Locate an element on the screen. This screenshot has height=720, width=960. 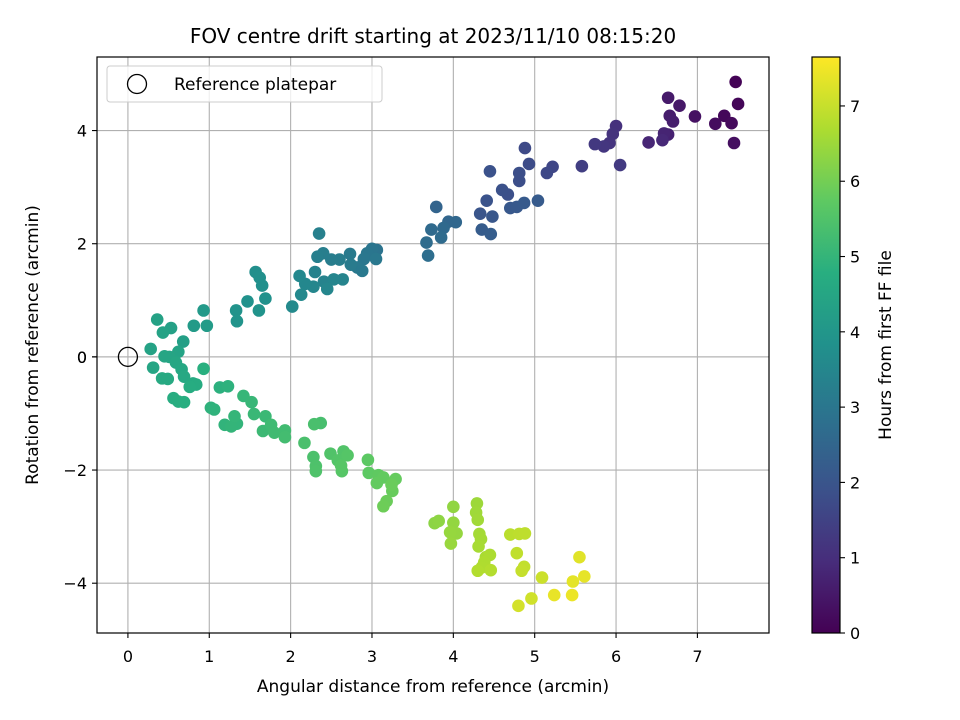
legend: Reference platepar is located at coordinates (244, 84).